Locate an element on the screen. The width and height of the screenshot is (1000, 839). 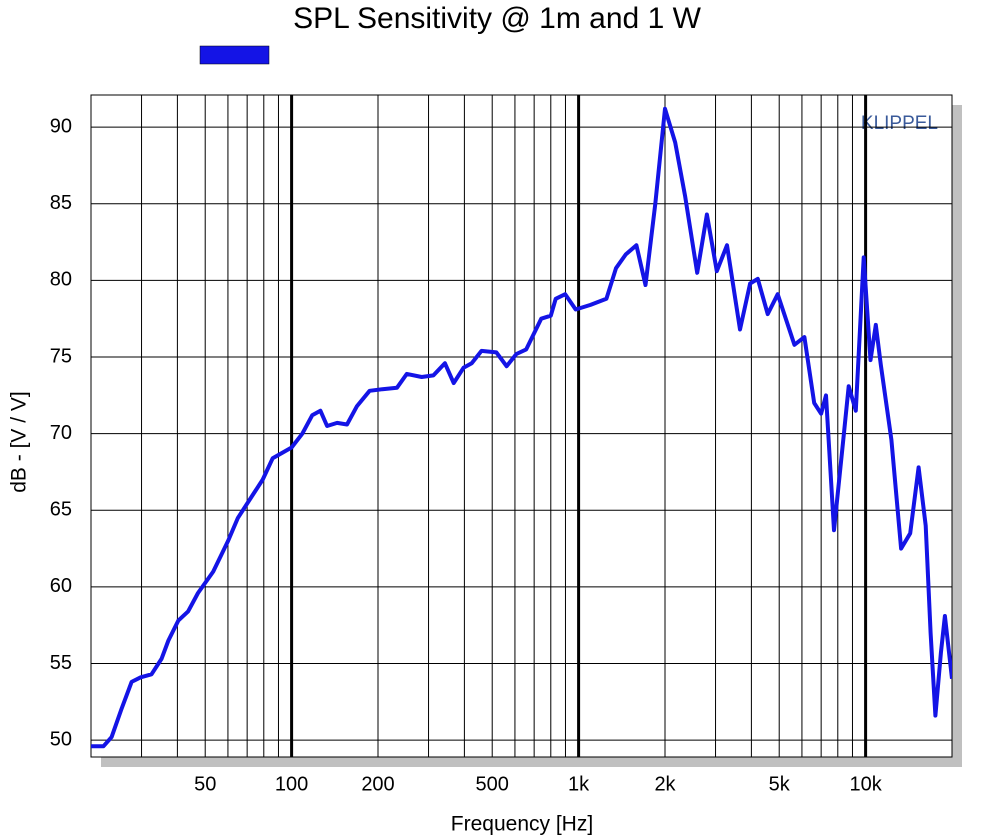
y-tick-label: 70 is located at coordinates (61, 433).